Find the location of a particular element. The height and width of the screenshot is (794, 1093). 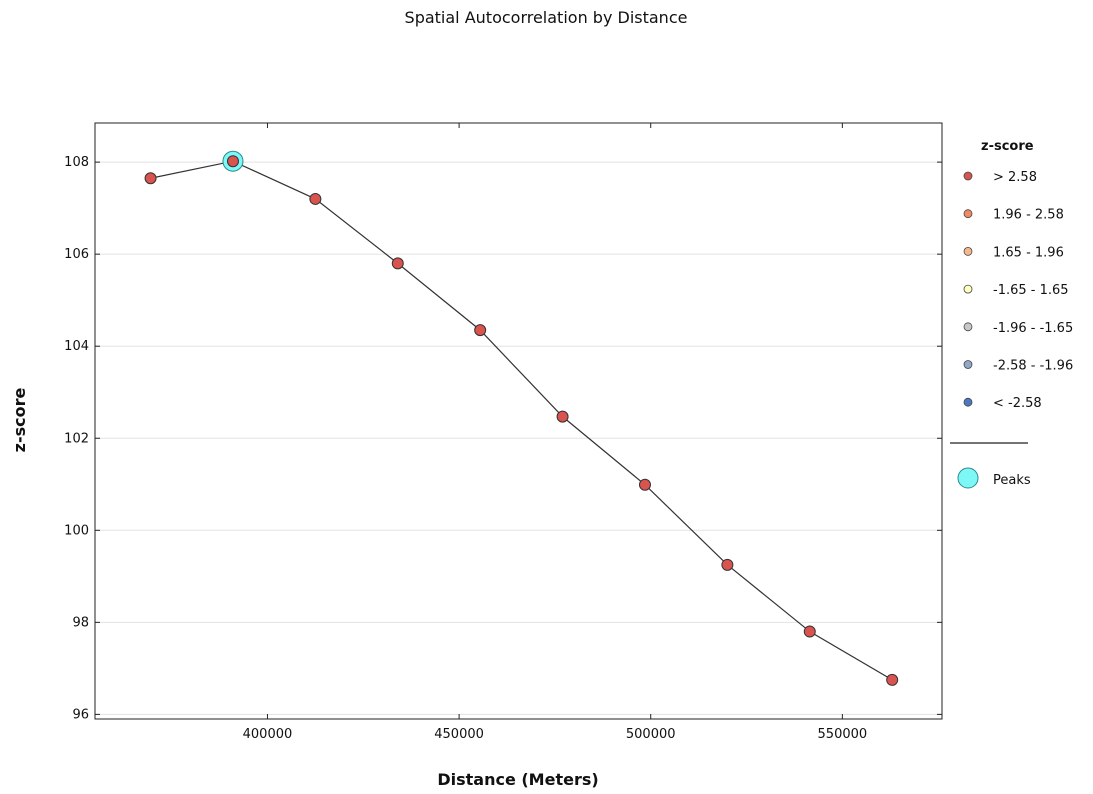

legend-peaks-swatch is located at coordinates (968, 478).